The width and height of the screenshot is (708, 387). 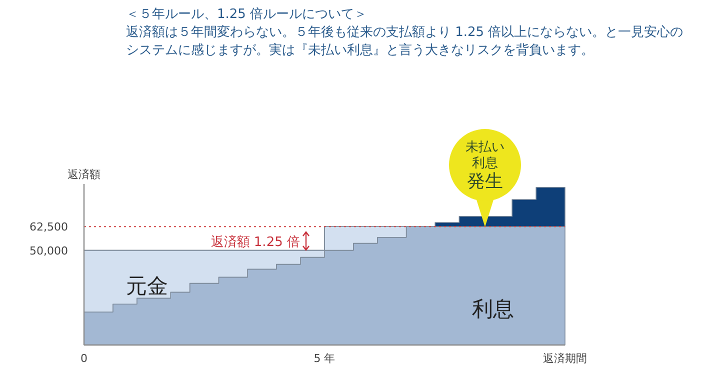 I want to click on y-tick-label: 62,500, so click(x=49, y=227).